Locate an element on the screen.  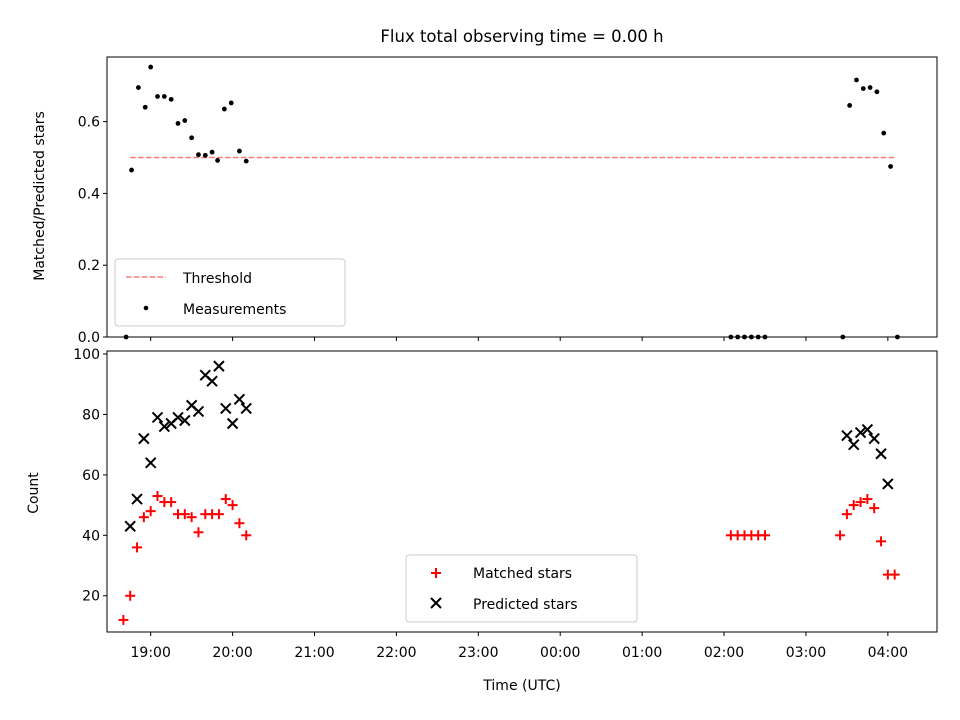
x-tick-label: 02:00 is located at coordinates (724, 653).